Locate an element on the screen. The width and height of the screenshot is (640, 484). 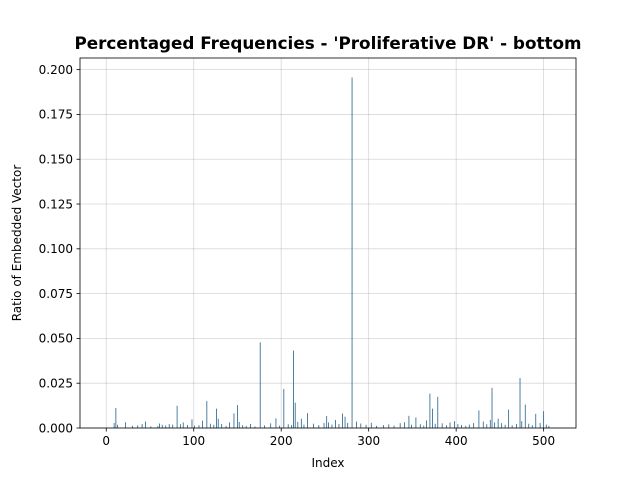
x-axis-label: Index is located at coordinates (327, 463).